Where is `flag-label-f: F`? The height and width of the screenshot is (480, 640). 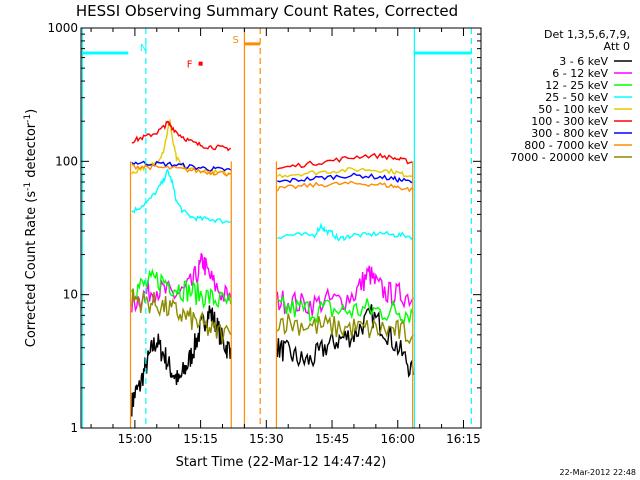
flag-label-f: F is located at coordinates (190, 65).